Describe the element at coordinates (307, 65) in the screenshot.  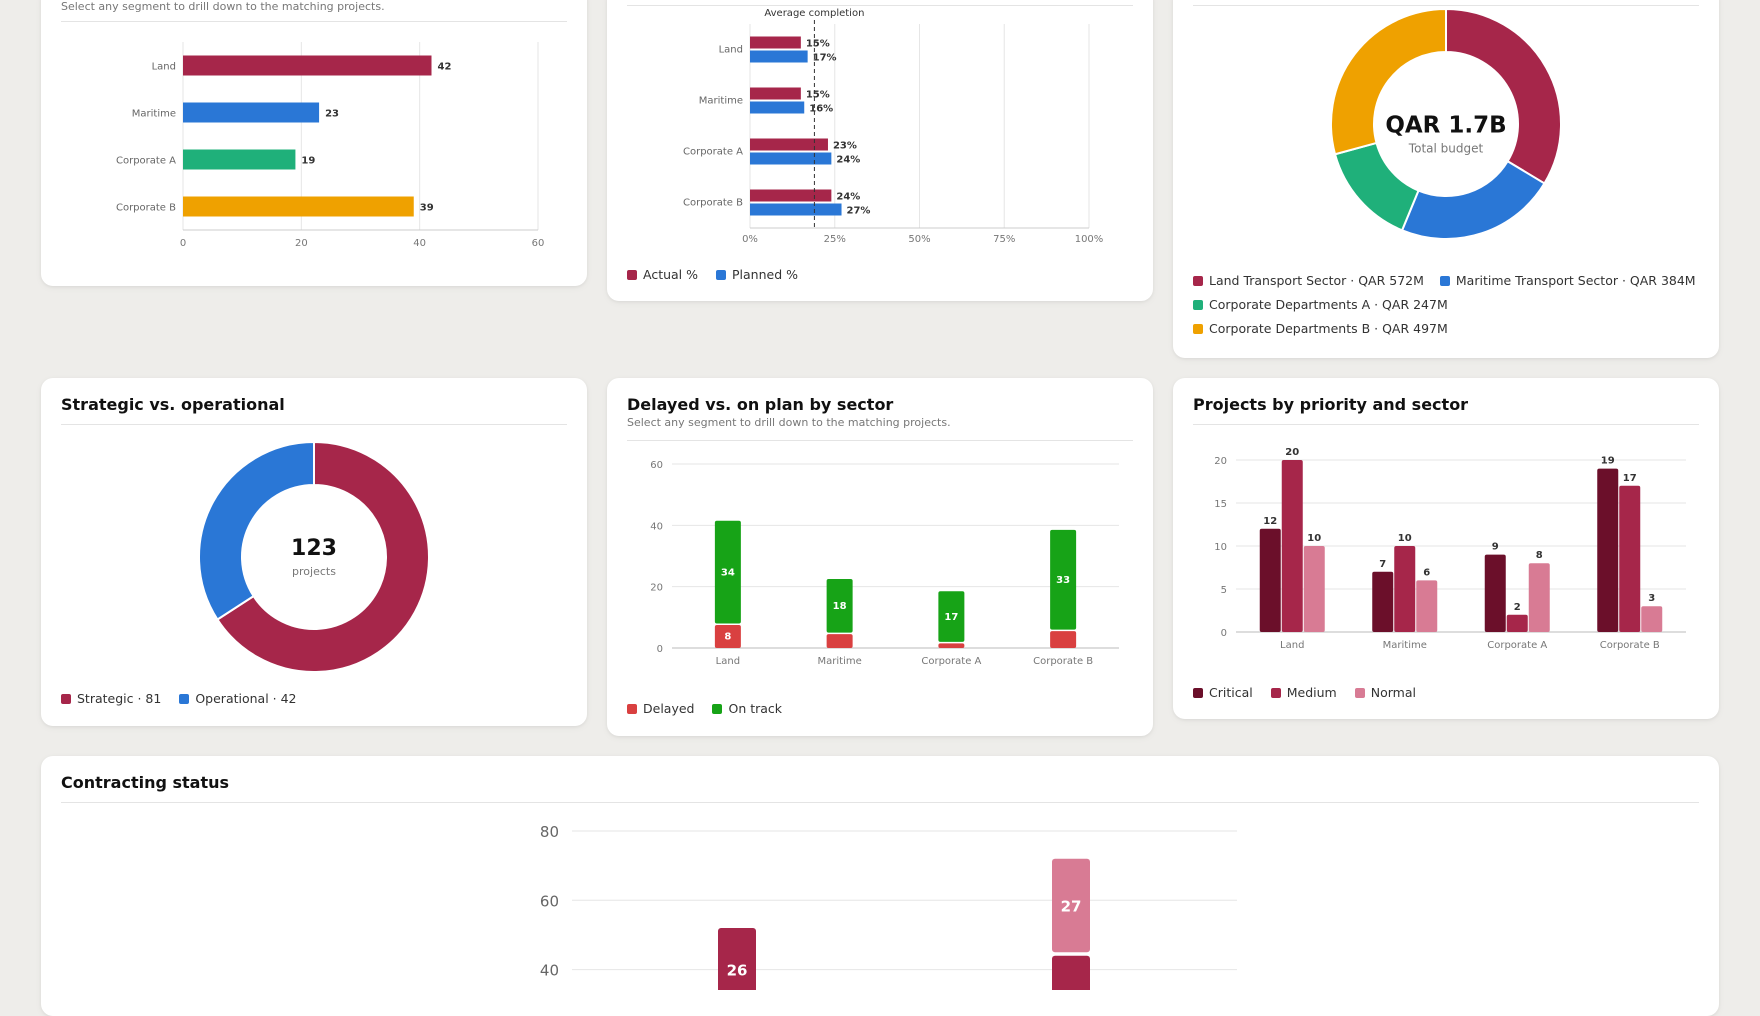
I see `bar-land` at that location.